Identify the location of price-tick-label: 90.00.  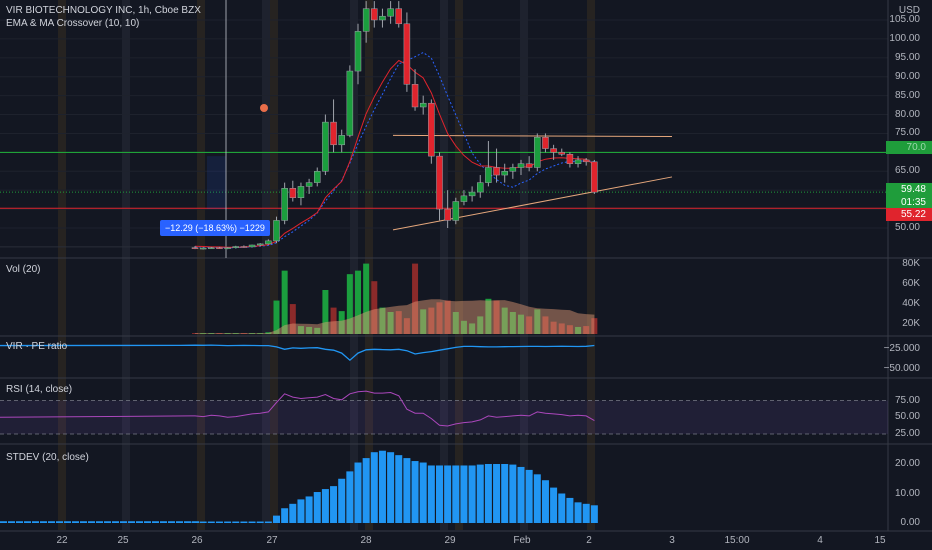
(907, 76).